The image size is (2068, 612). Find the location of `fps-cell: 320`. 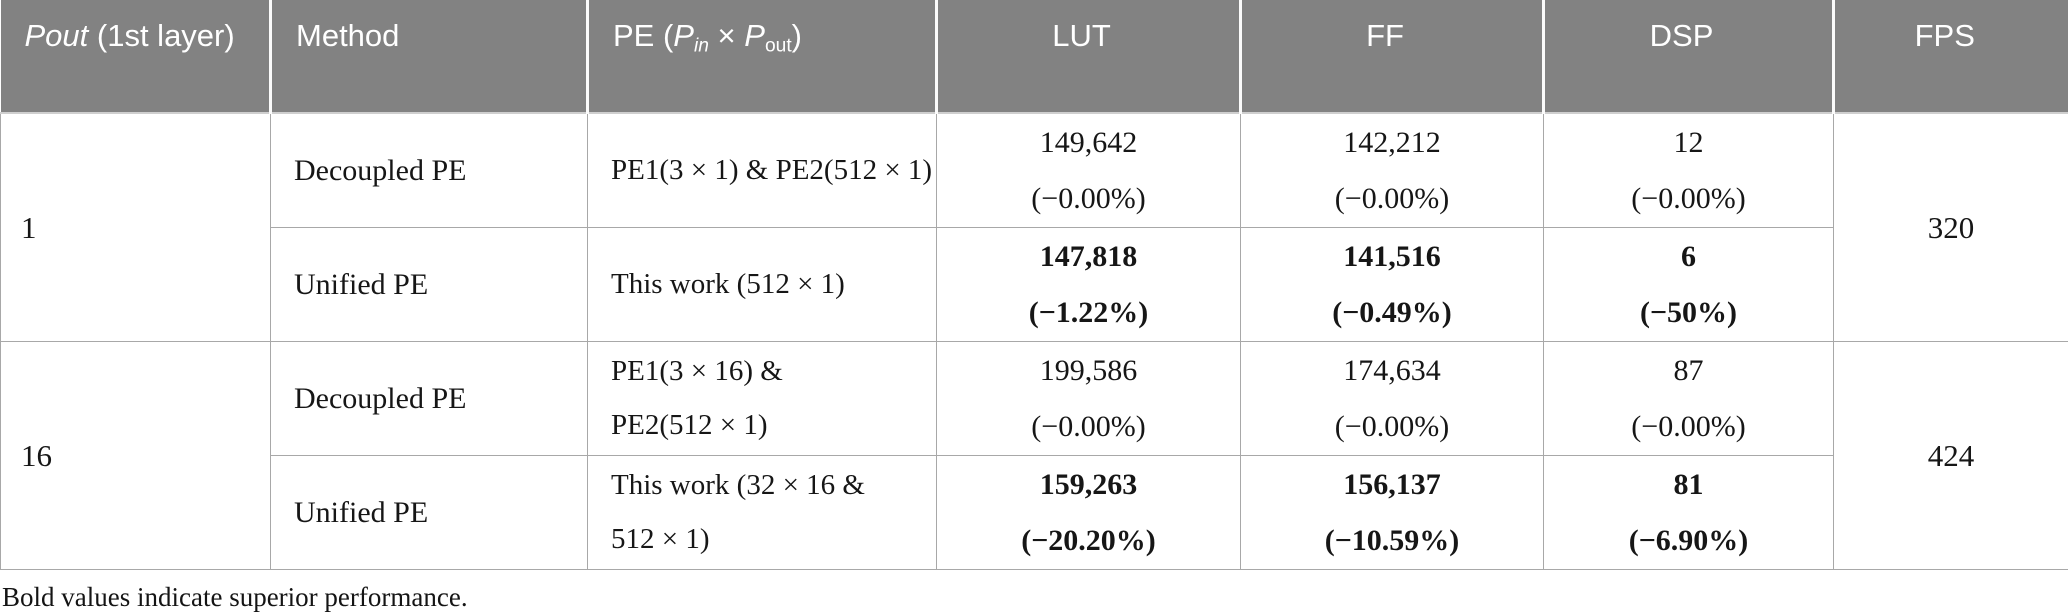

fps-cell: 320 is located at coordinates (1950, 227).